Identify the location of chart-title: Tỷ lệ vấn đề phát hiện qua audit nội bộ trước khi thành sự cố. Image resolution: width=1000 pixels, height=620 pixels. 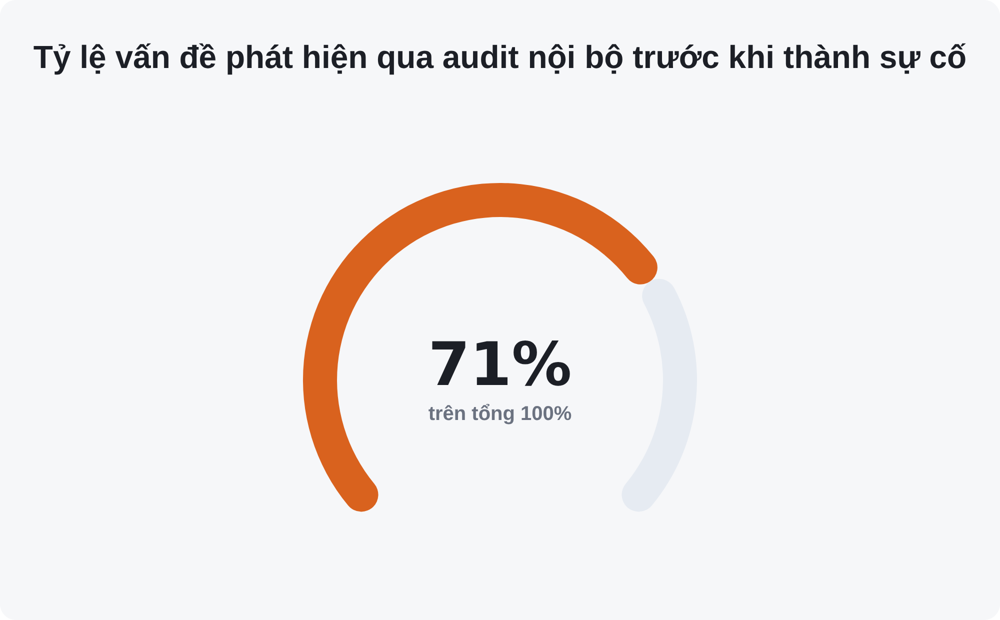
(500, 57).